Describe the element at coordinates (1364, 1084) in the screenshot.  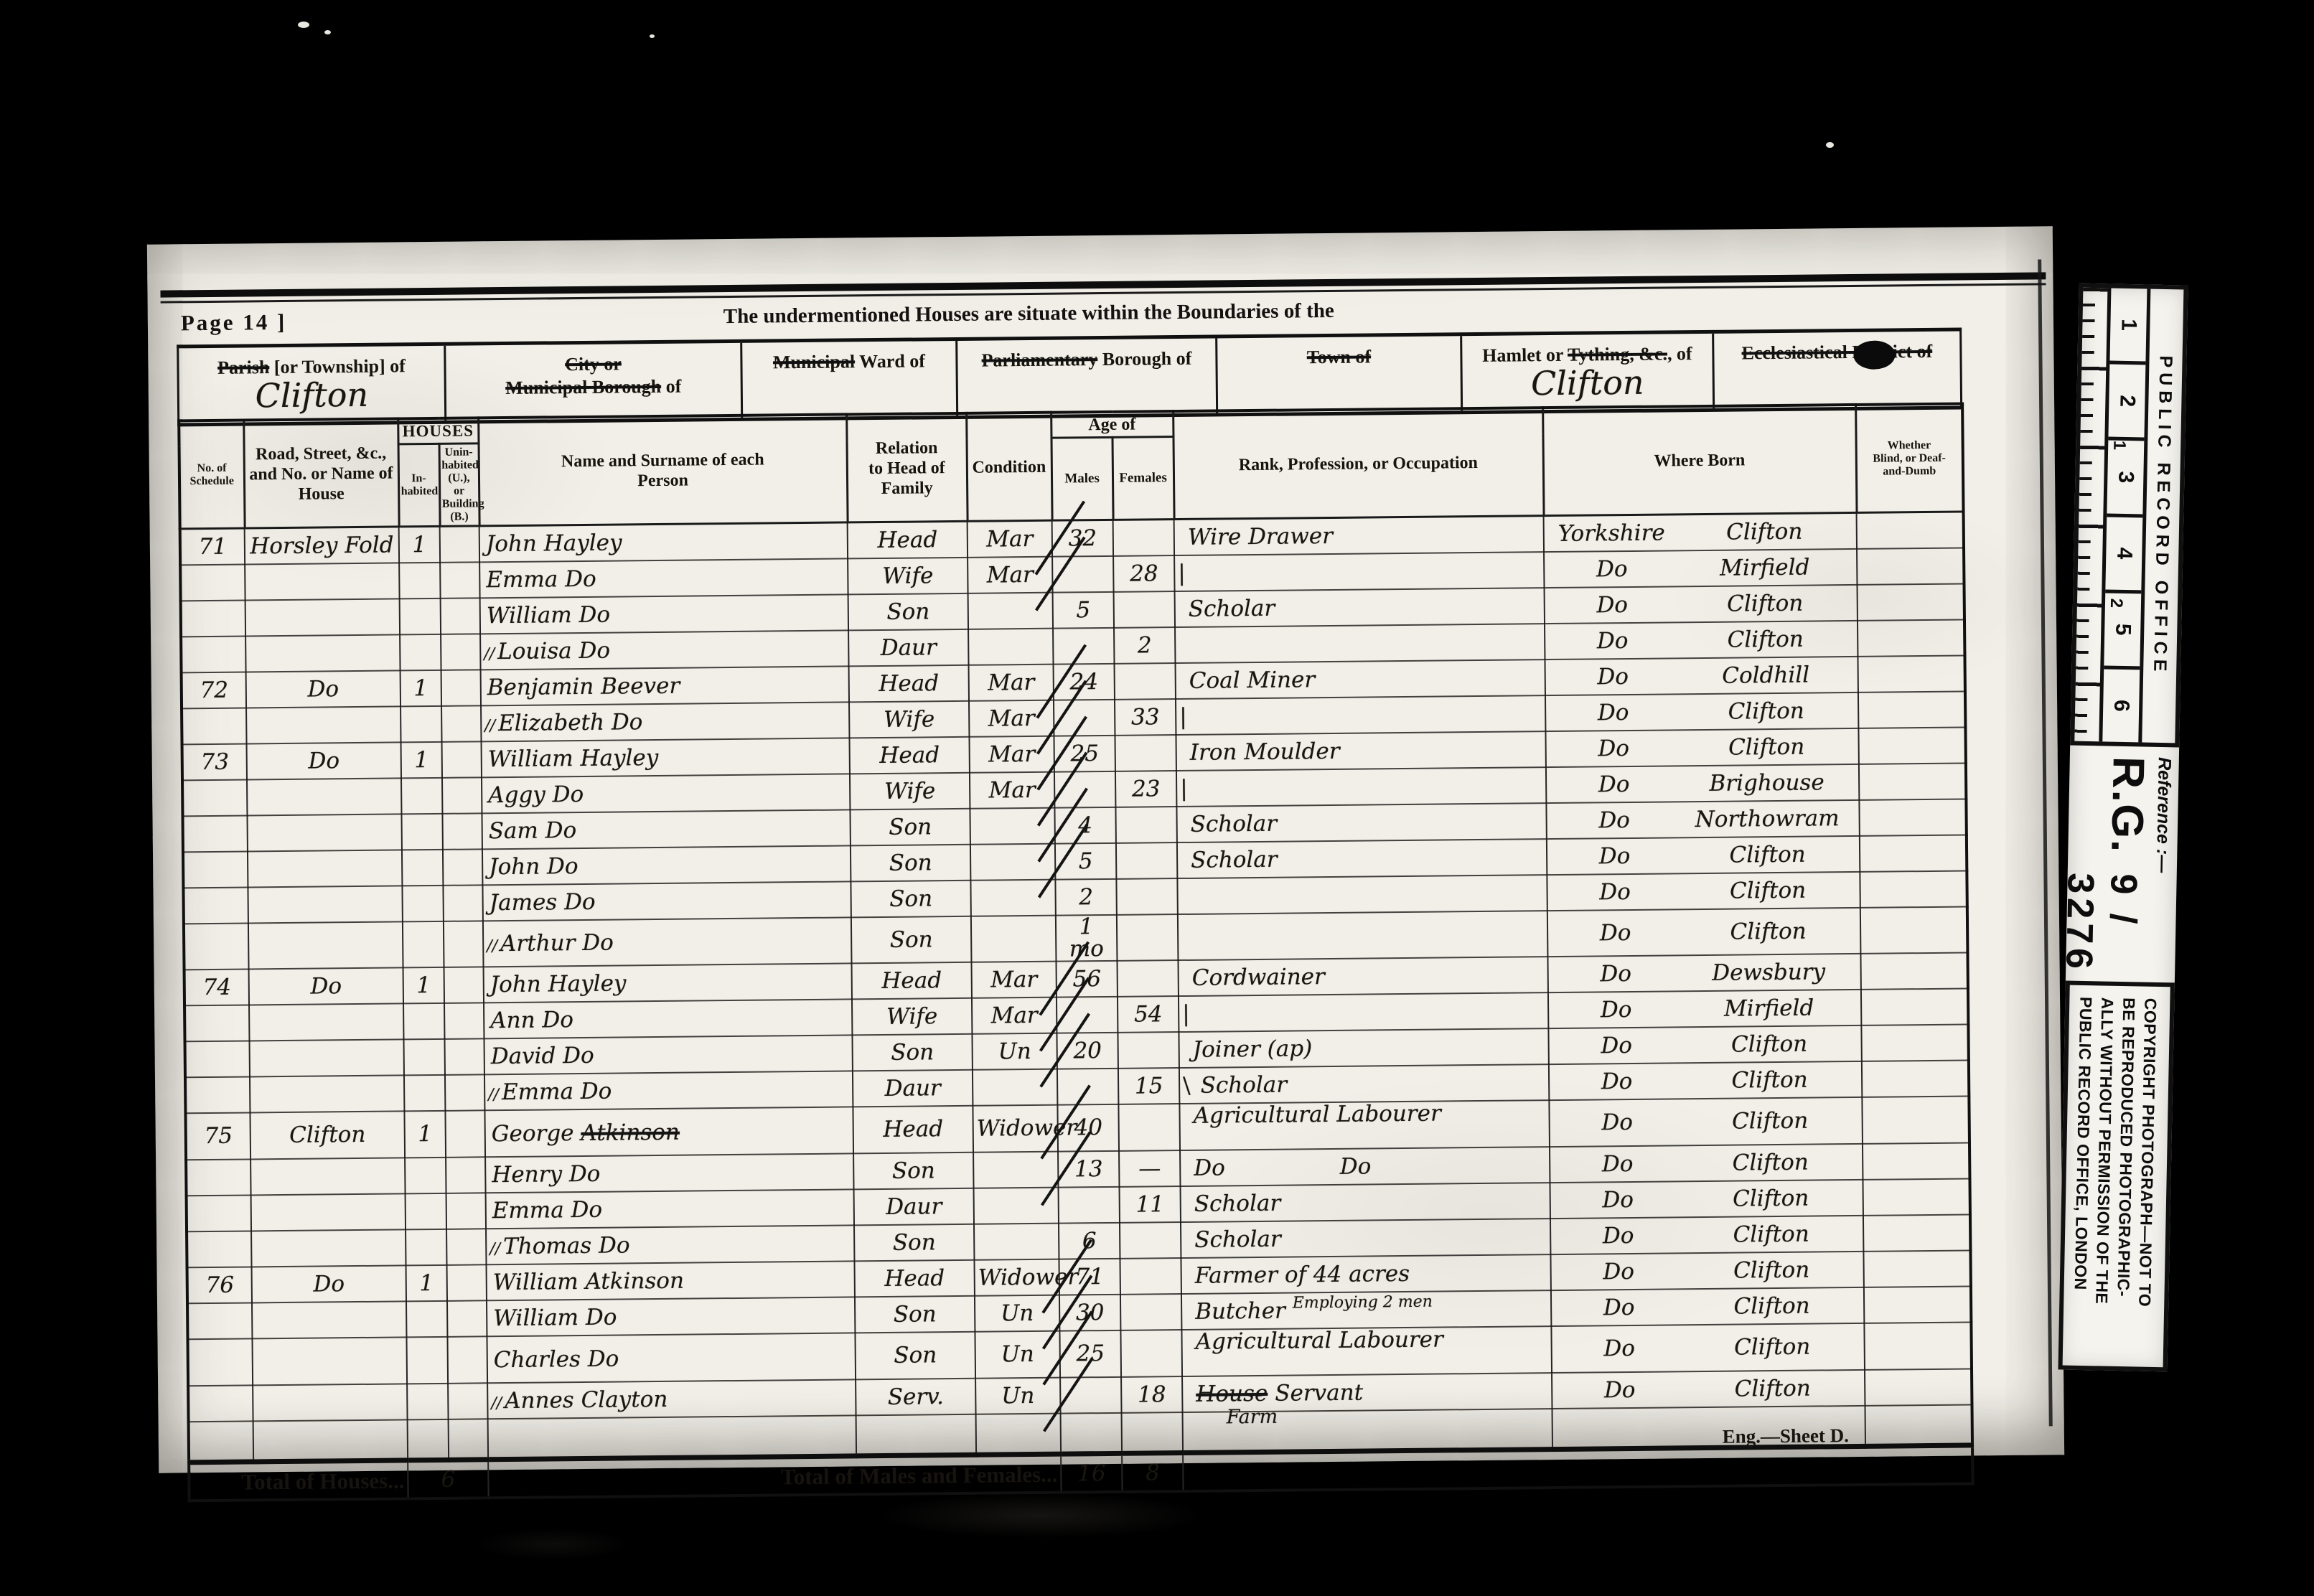
I see `occupation-cell: \ Scholar` at that location.